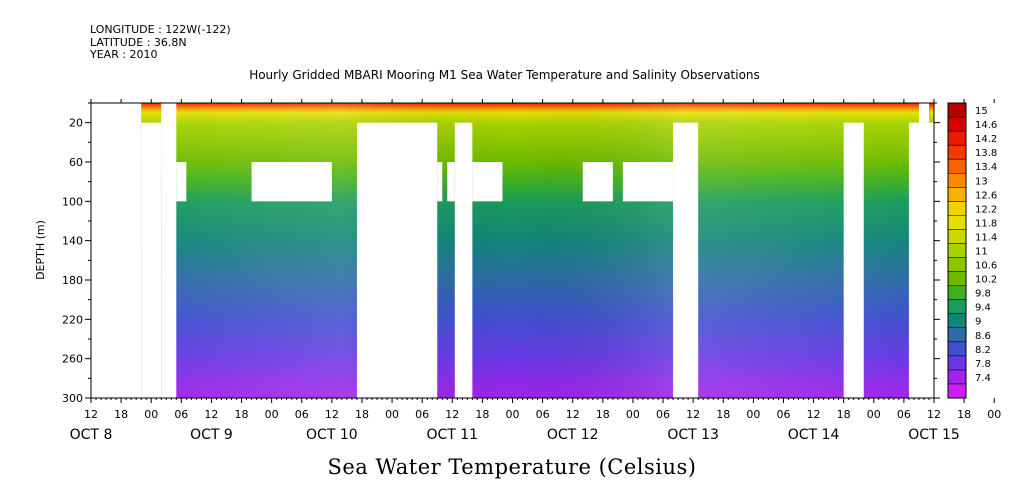 The image size is (1009, 504). Describe the element at coordinates (72, 359) in the screenshot. I see `y-tick-label: 260` at that location.